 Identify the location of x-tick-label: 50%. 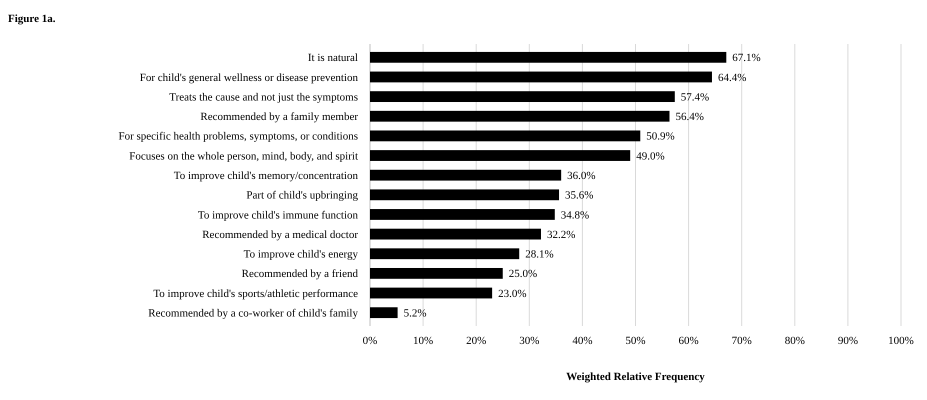
(635, 341).